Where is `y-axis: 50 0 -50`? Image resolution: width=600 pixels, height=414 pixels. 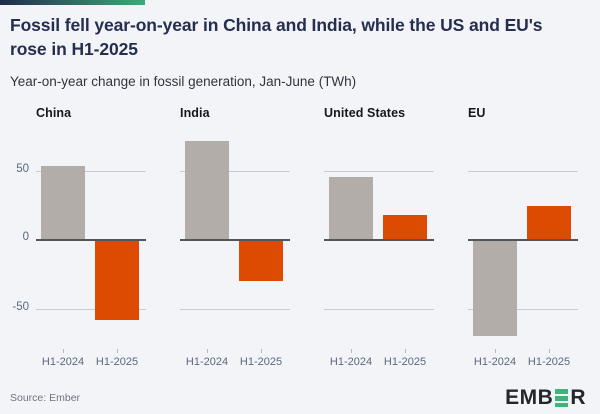
y-axis: 50 0 -50 is located at coordinates (18, 241).